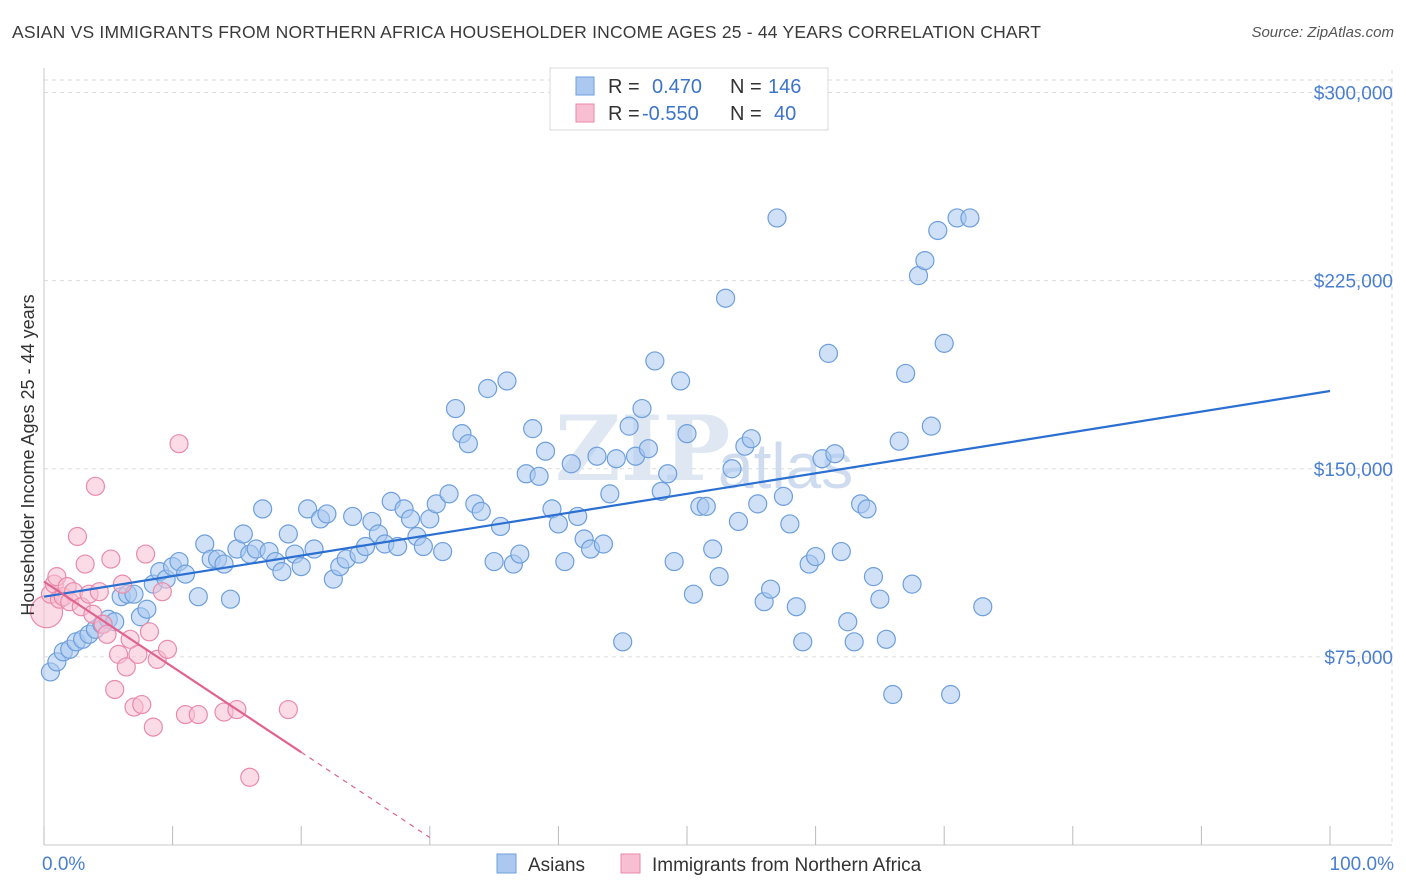 This screenshot has height=892, width=1406. What do you see at coordinates (787, 865) in the screenshot?
I see `bottom-legend-nafrica: Immigrants from Northern Africa` at bounding box center [787, 865].